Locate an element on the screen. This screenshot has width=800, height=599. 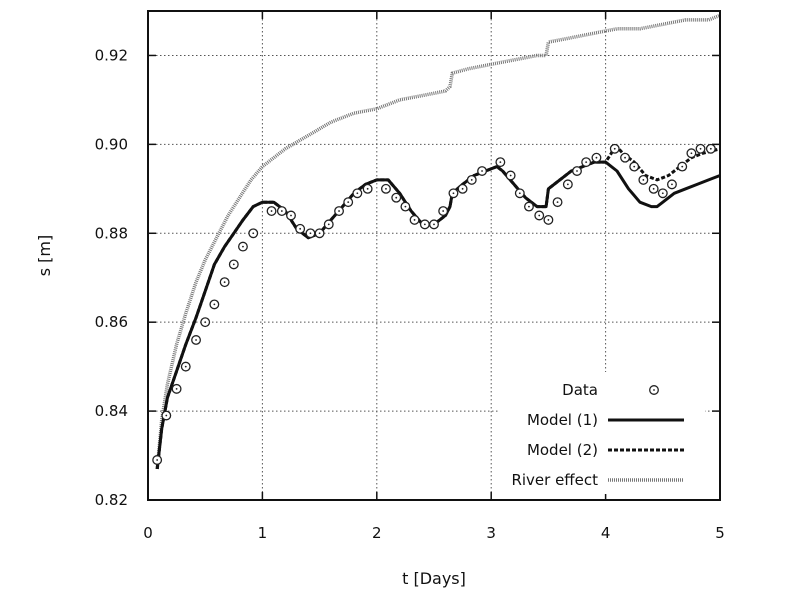
x-tick-label: 3 is located at coordinates (491, 533).